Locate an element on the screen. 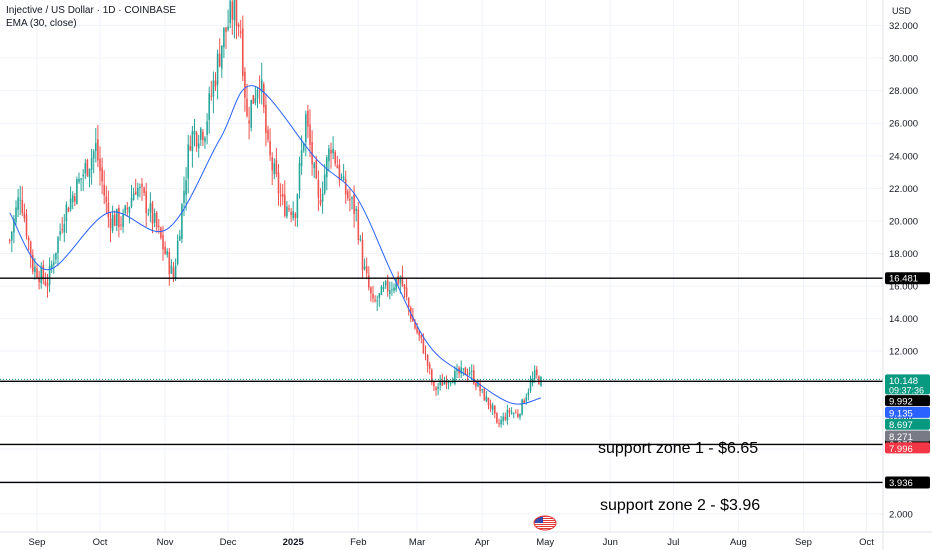 The width and height of the screenshot is (932, 550). time-tick-label: Oct is located at coordinates (866, 542).